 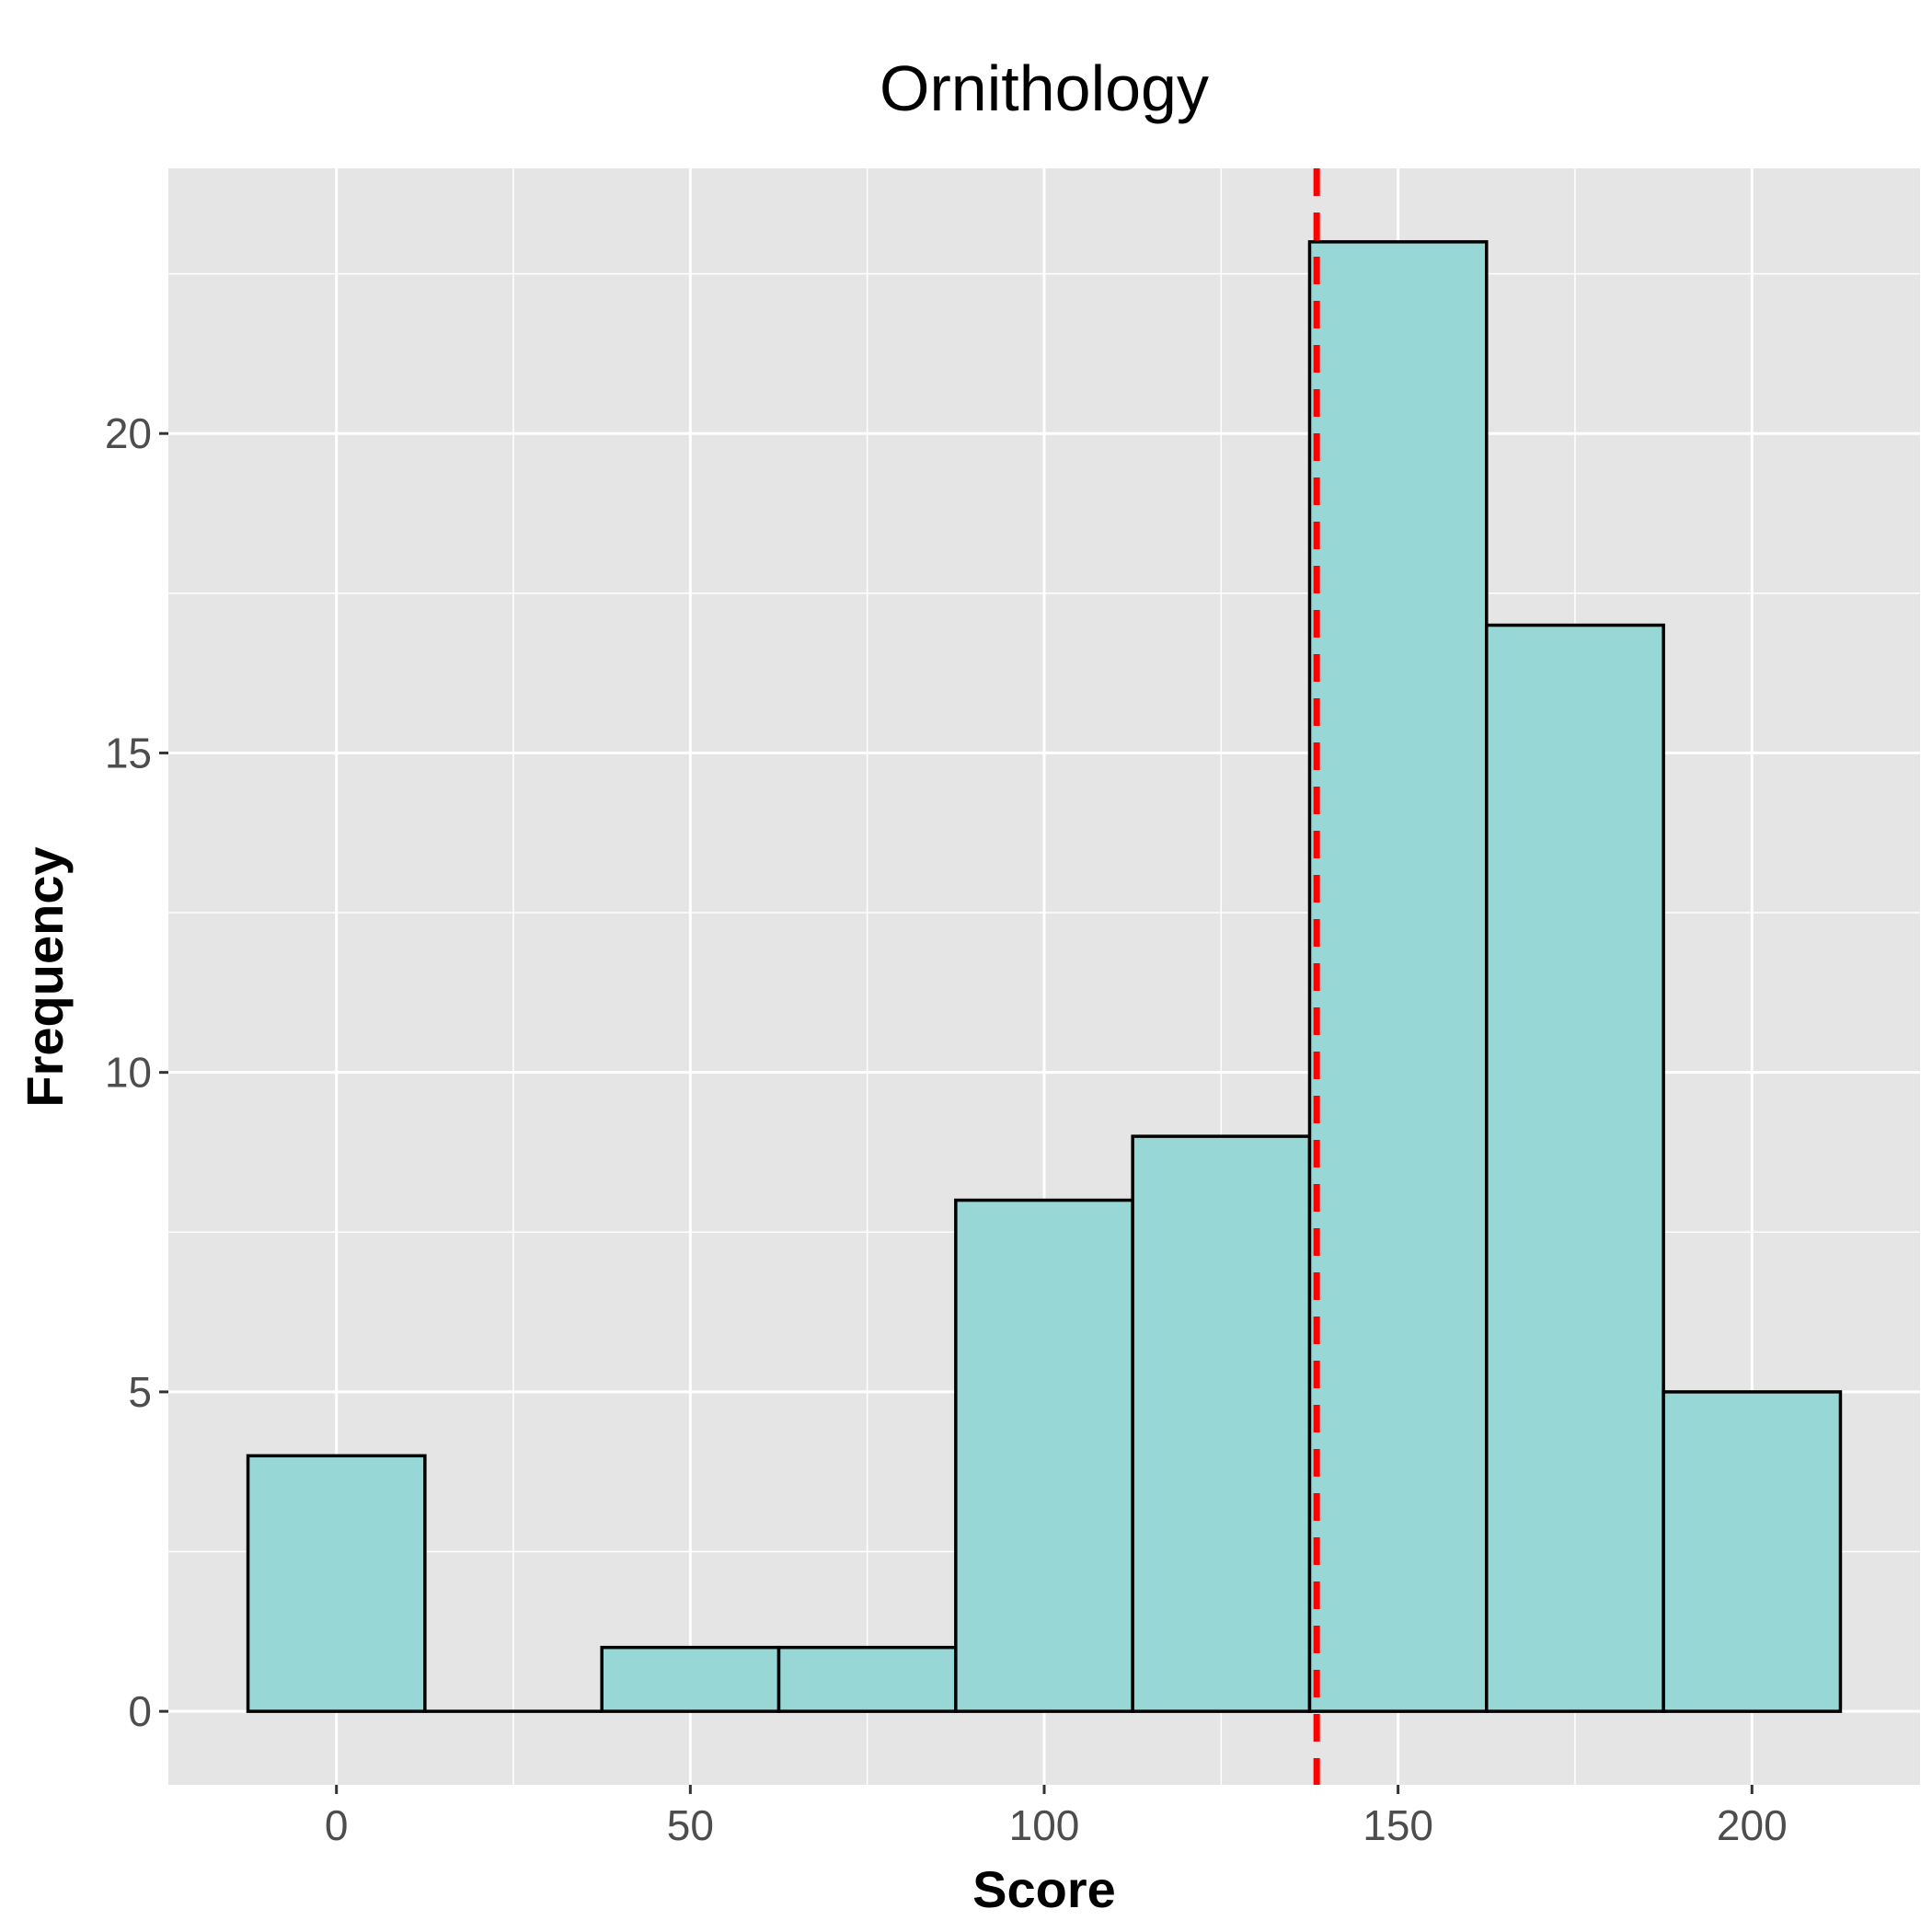 I want to click on y-tick-label: 15, so click(x=128, y=752).